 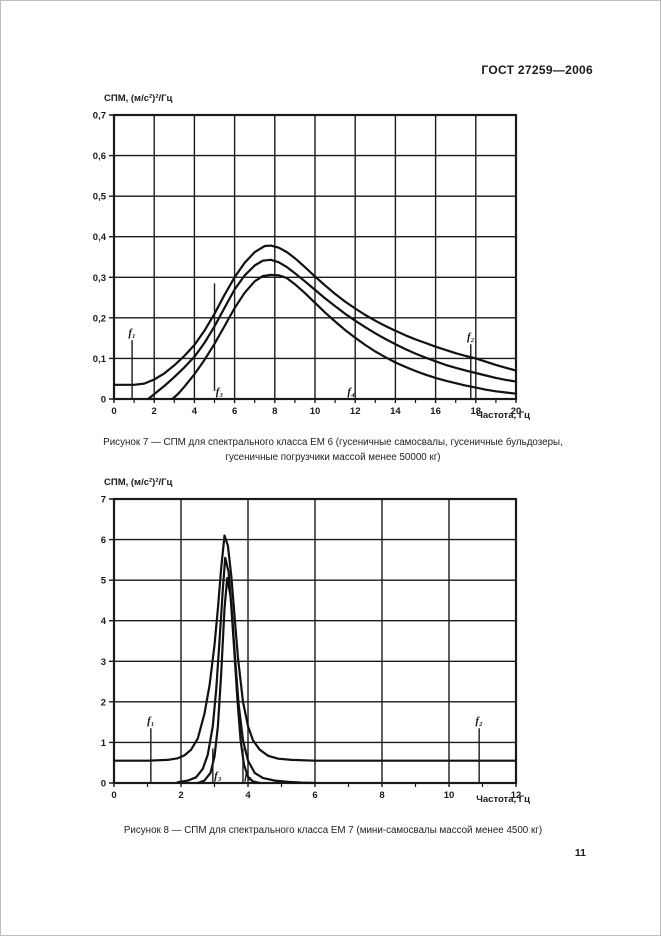 What do you see at coordinates (138, 98) in the screenshot?
I see `figure7-y-axis-label: СПМ, (м/с²)²/Гц` at bounding box center [138, 98].